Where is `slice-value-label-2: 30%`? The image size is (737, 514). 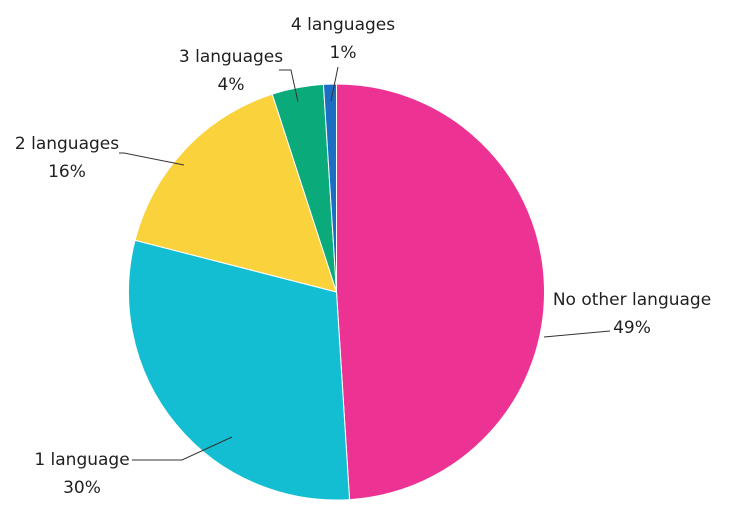
slice-value-label-2: 30% is located at coordinates (82, 488).